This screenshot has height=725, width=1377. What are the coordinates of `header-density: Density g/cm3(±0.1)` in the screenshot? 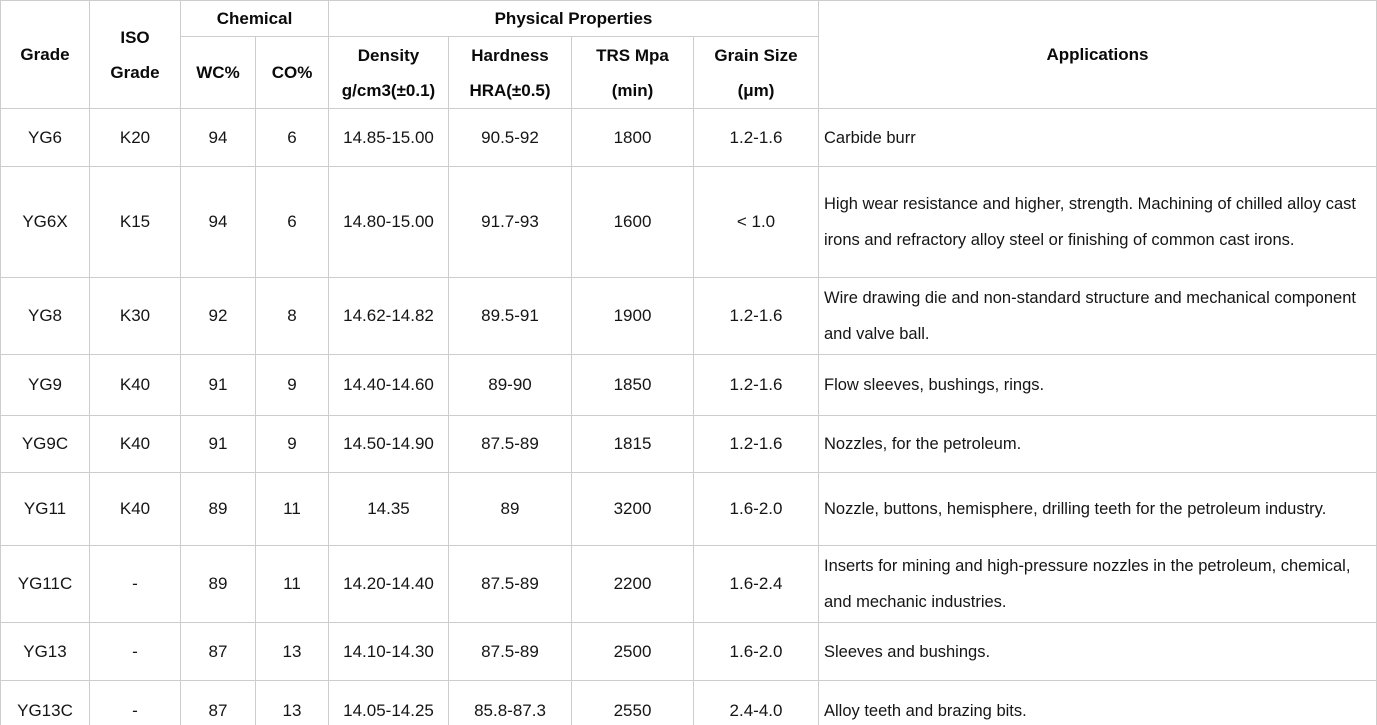 It's located at (388, 72).